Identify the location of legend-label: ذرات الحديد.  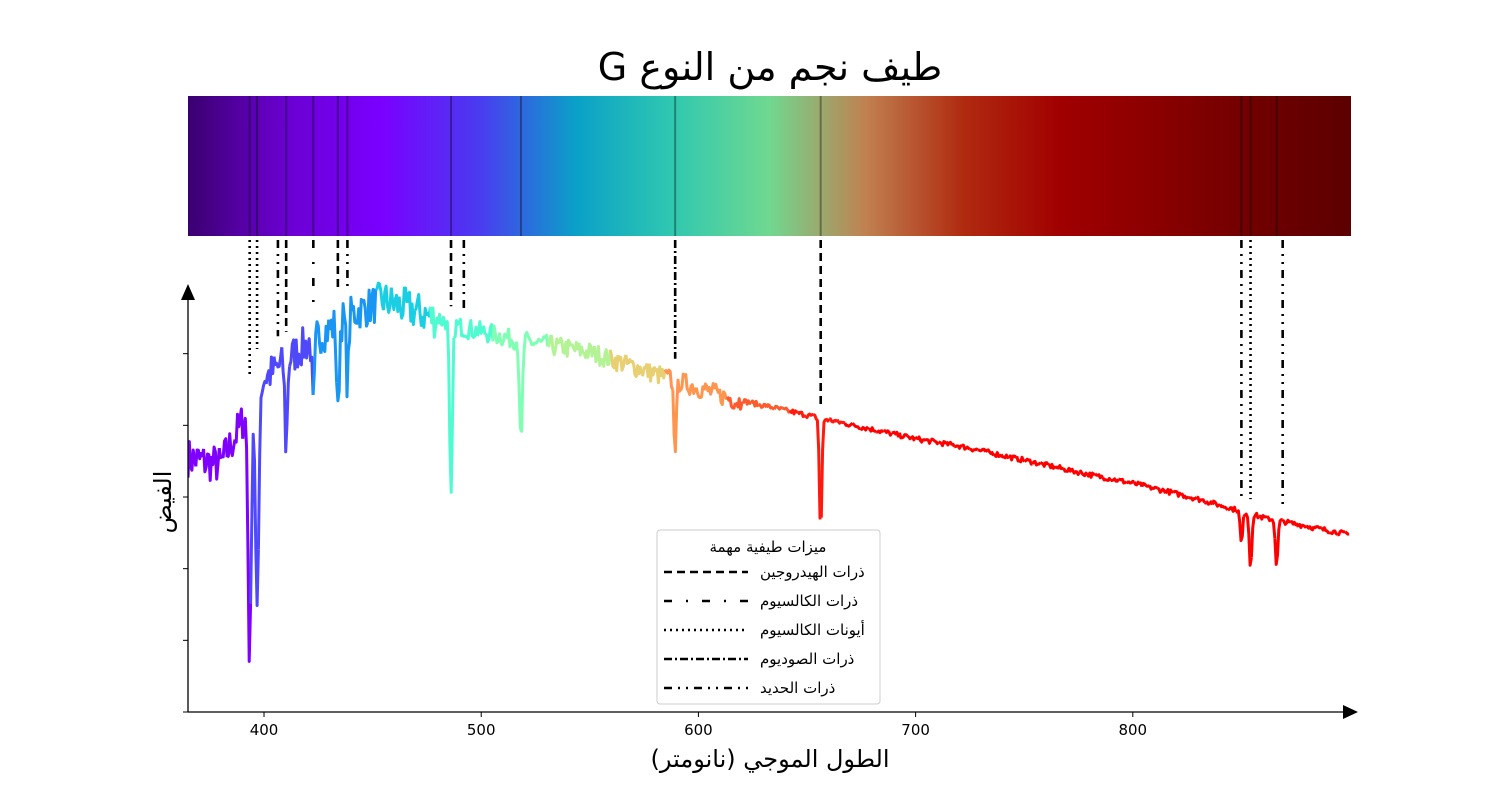
(797, 688).